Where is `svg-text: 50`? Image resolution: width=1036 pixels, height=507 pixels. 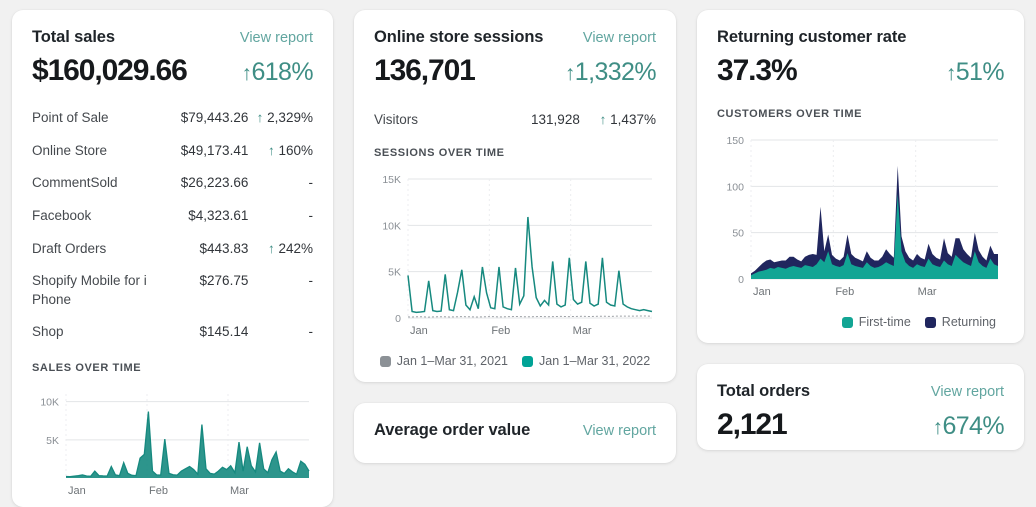 svg-text: 50 is located at coordinates (738, 234).